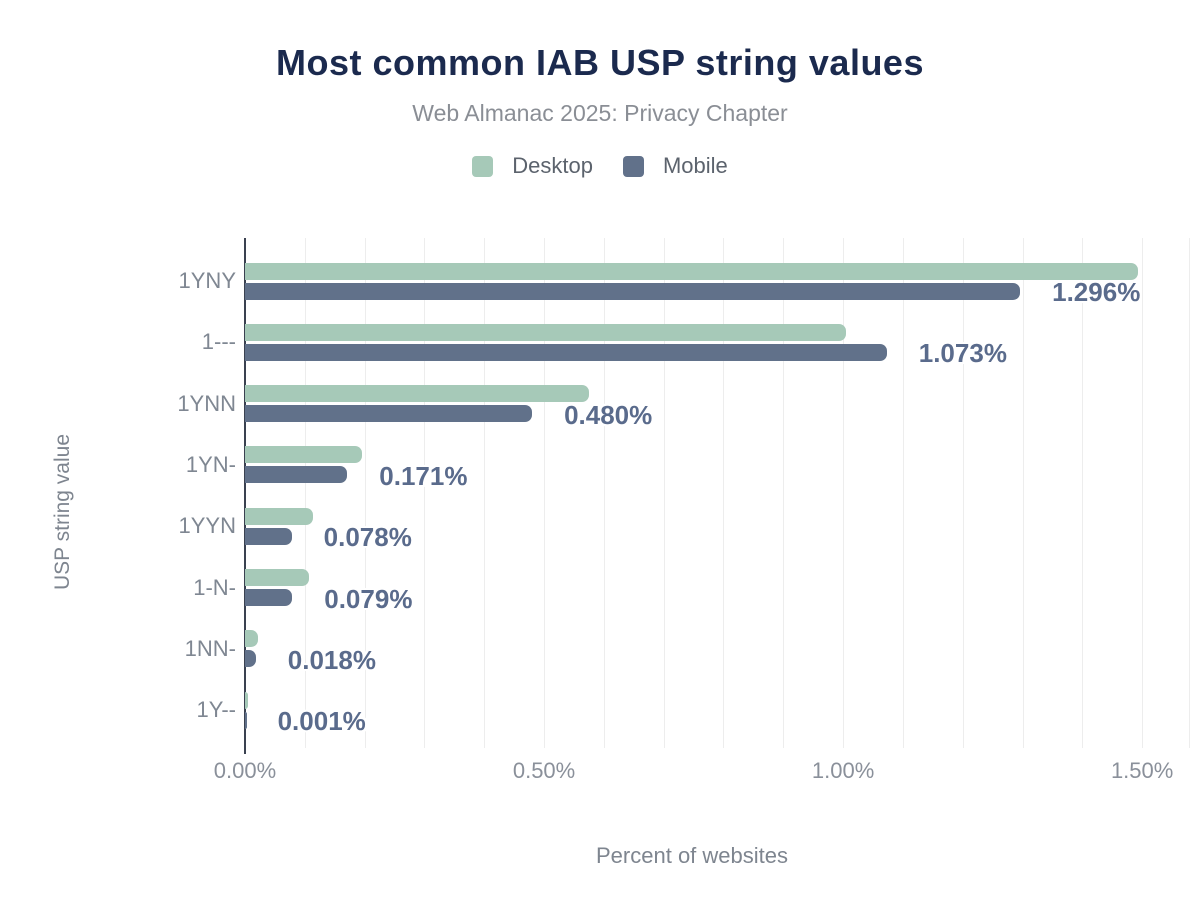  What do you see at coordinates (214, 587) in the screenshot?
I see `y-tick-label: 1-N-` at bounding box center [214, 587].